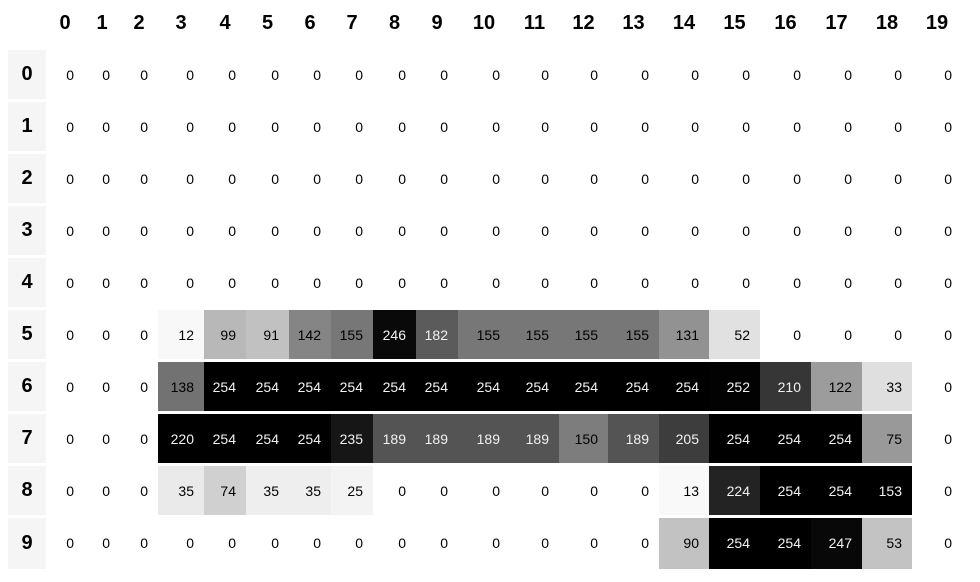 The image size is (980, 582). What do you see at coordinates (181, 24) in the screenshot?
I see `column-header: 3` at bounding box center [181, 24].